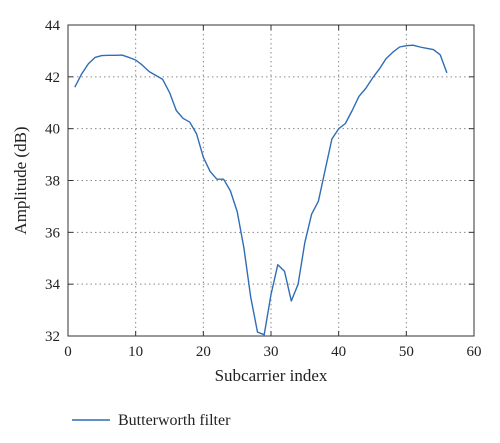  I want to click on x-tick-label: 10, so click(135, 352).